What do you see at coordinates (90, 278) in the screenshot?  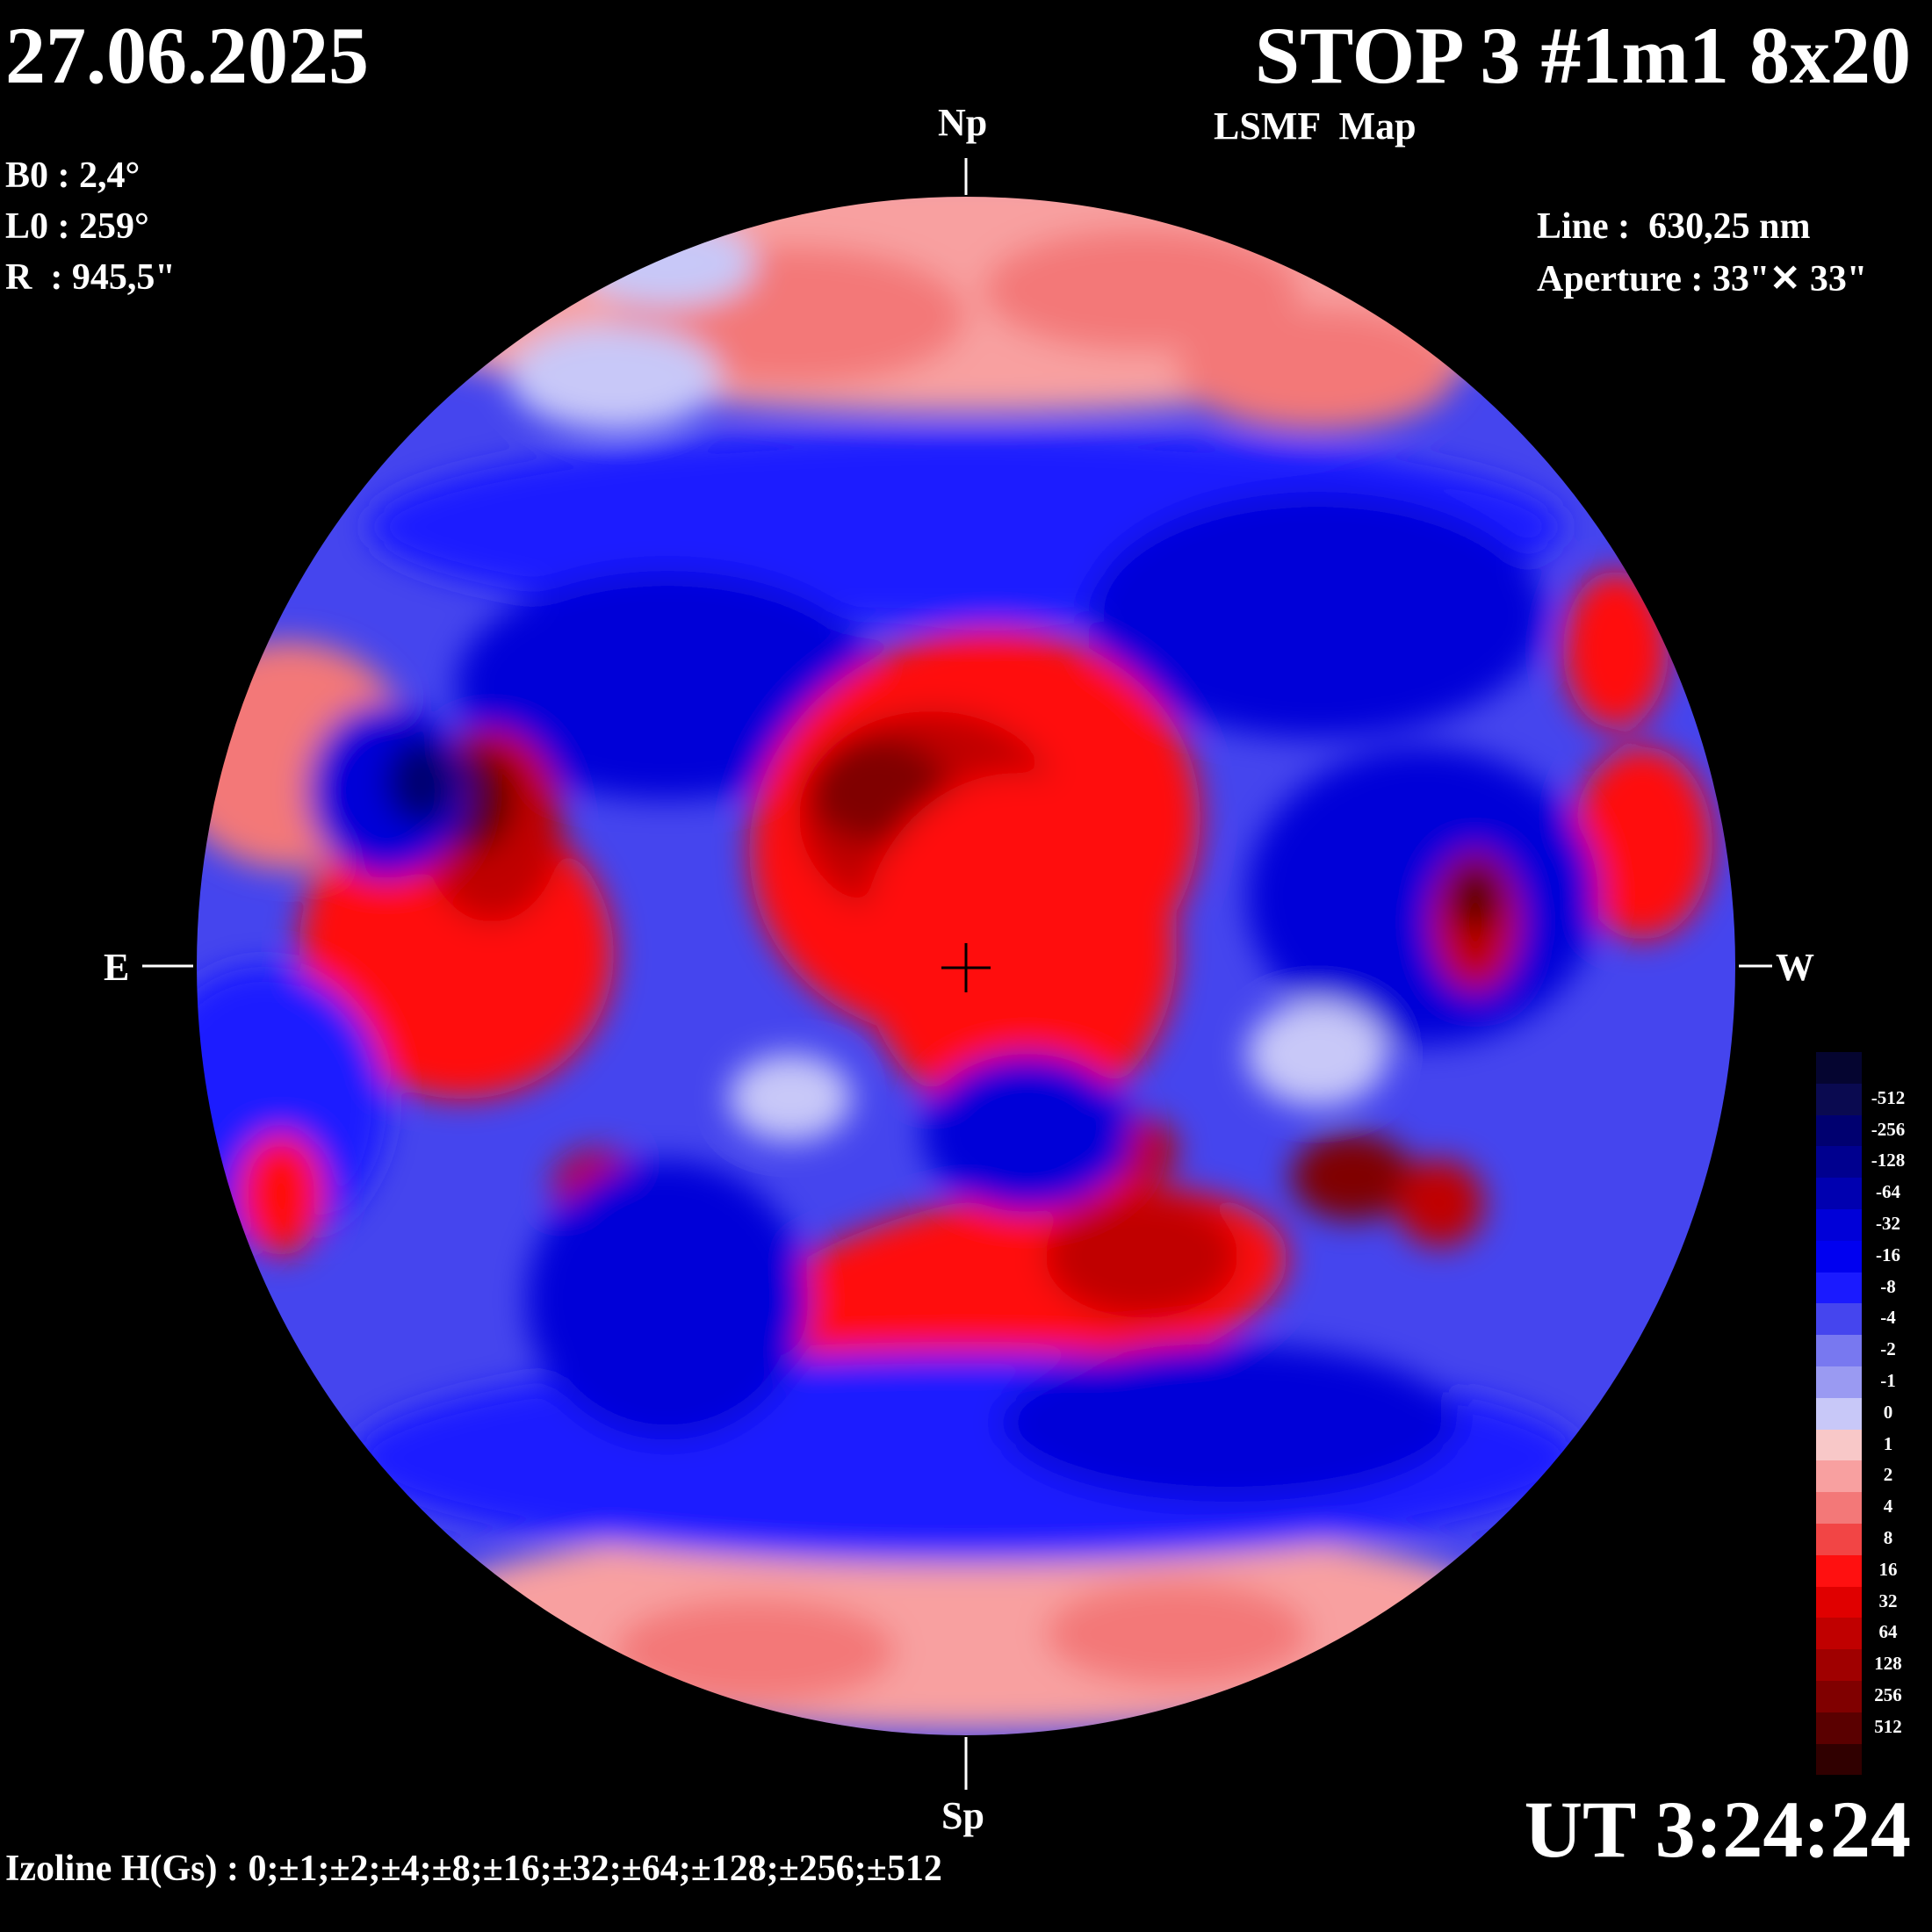 I see `radius-param: R : 945,5"` at bounding box center [90, 278].